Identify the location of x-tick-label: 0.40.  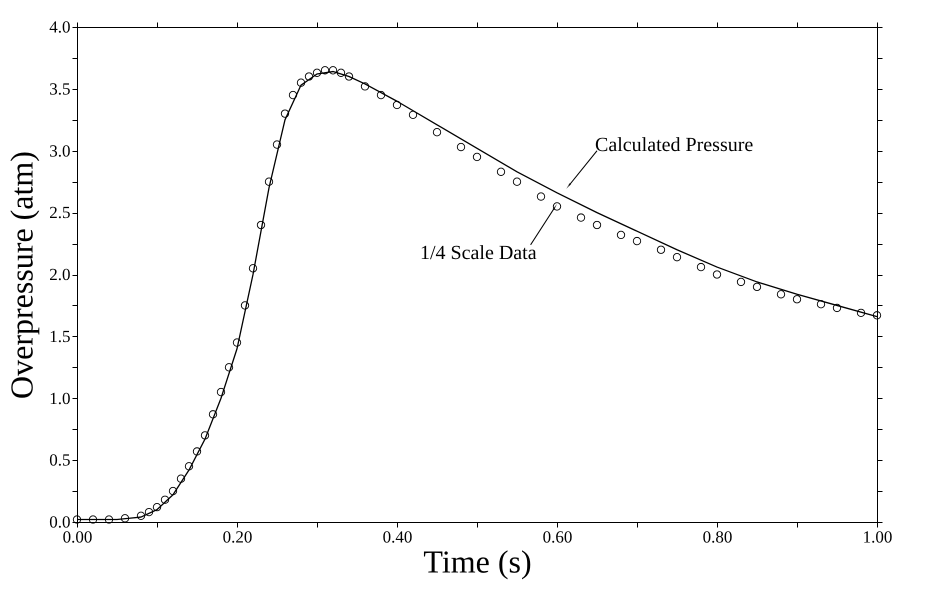
(397, 537).